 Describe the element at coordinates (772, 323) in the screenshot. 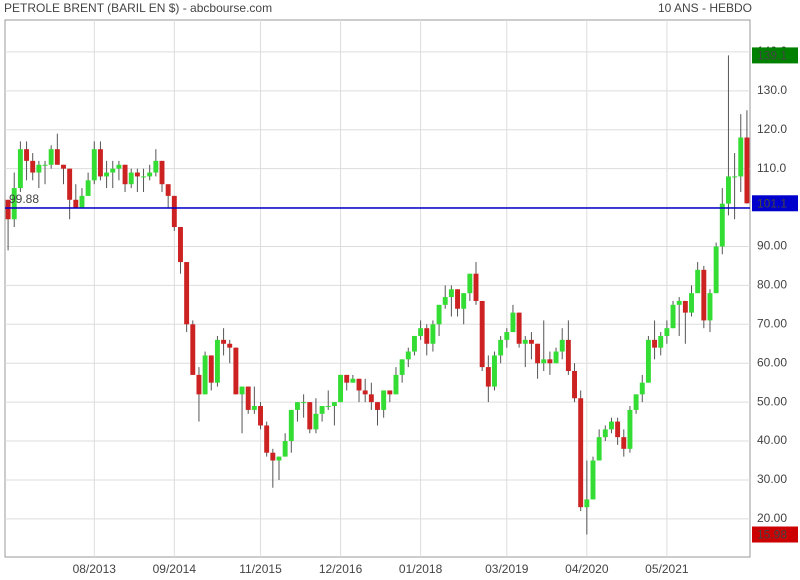

I see `y-tick-label: 70.00` at that location.